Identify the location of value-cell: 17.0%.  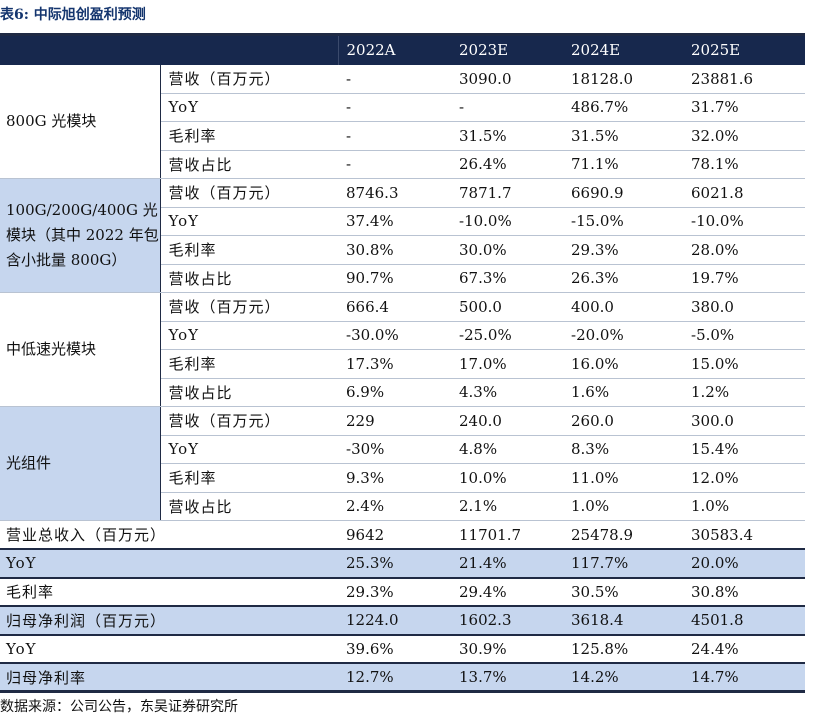
(507, 364).